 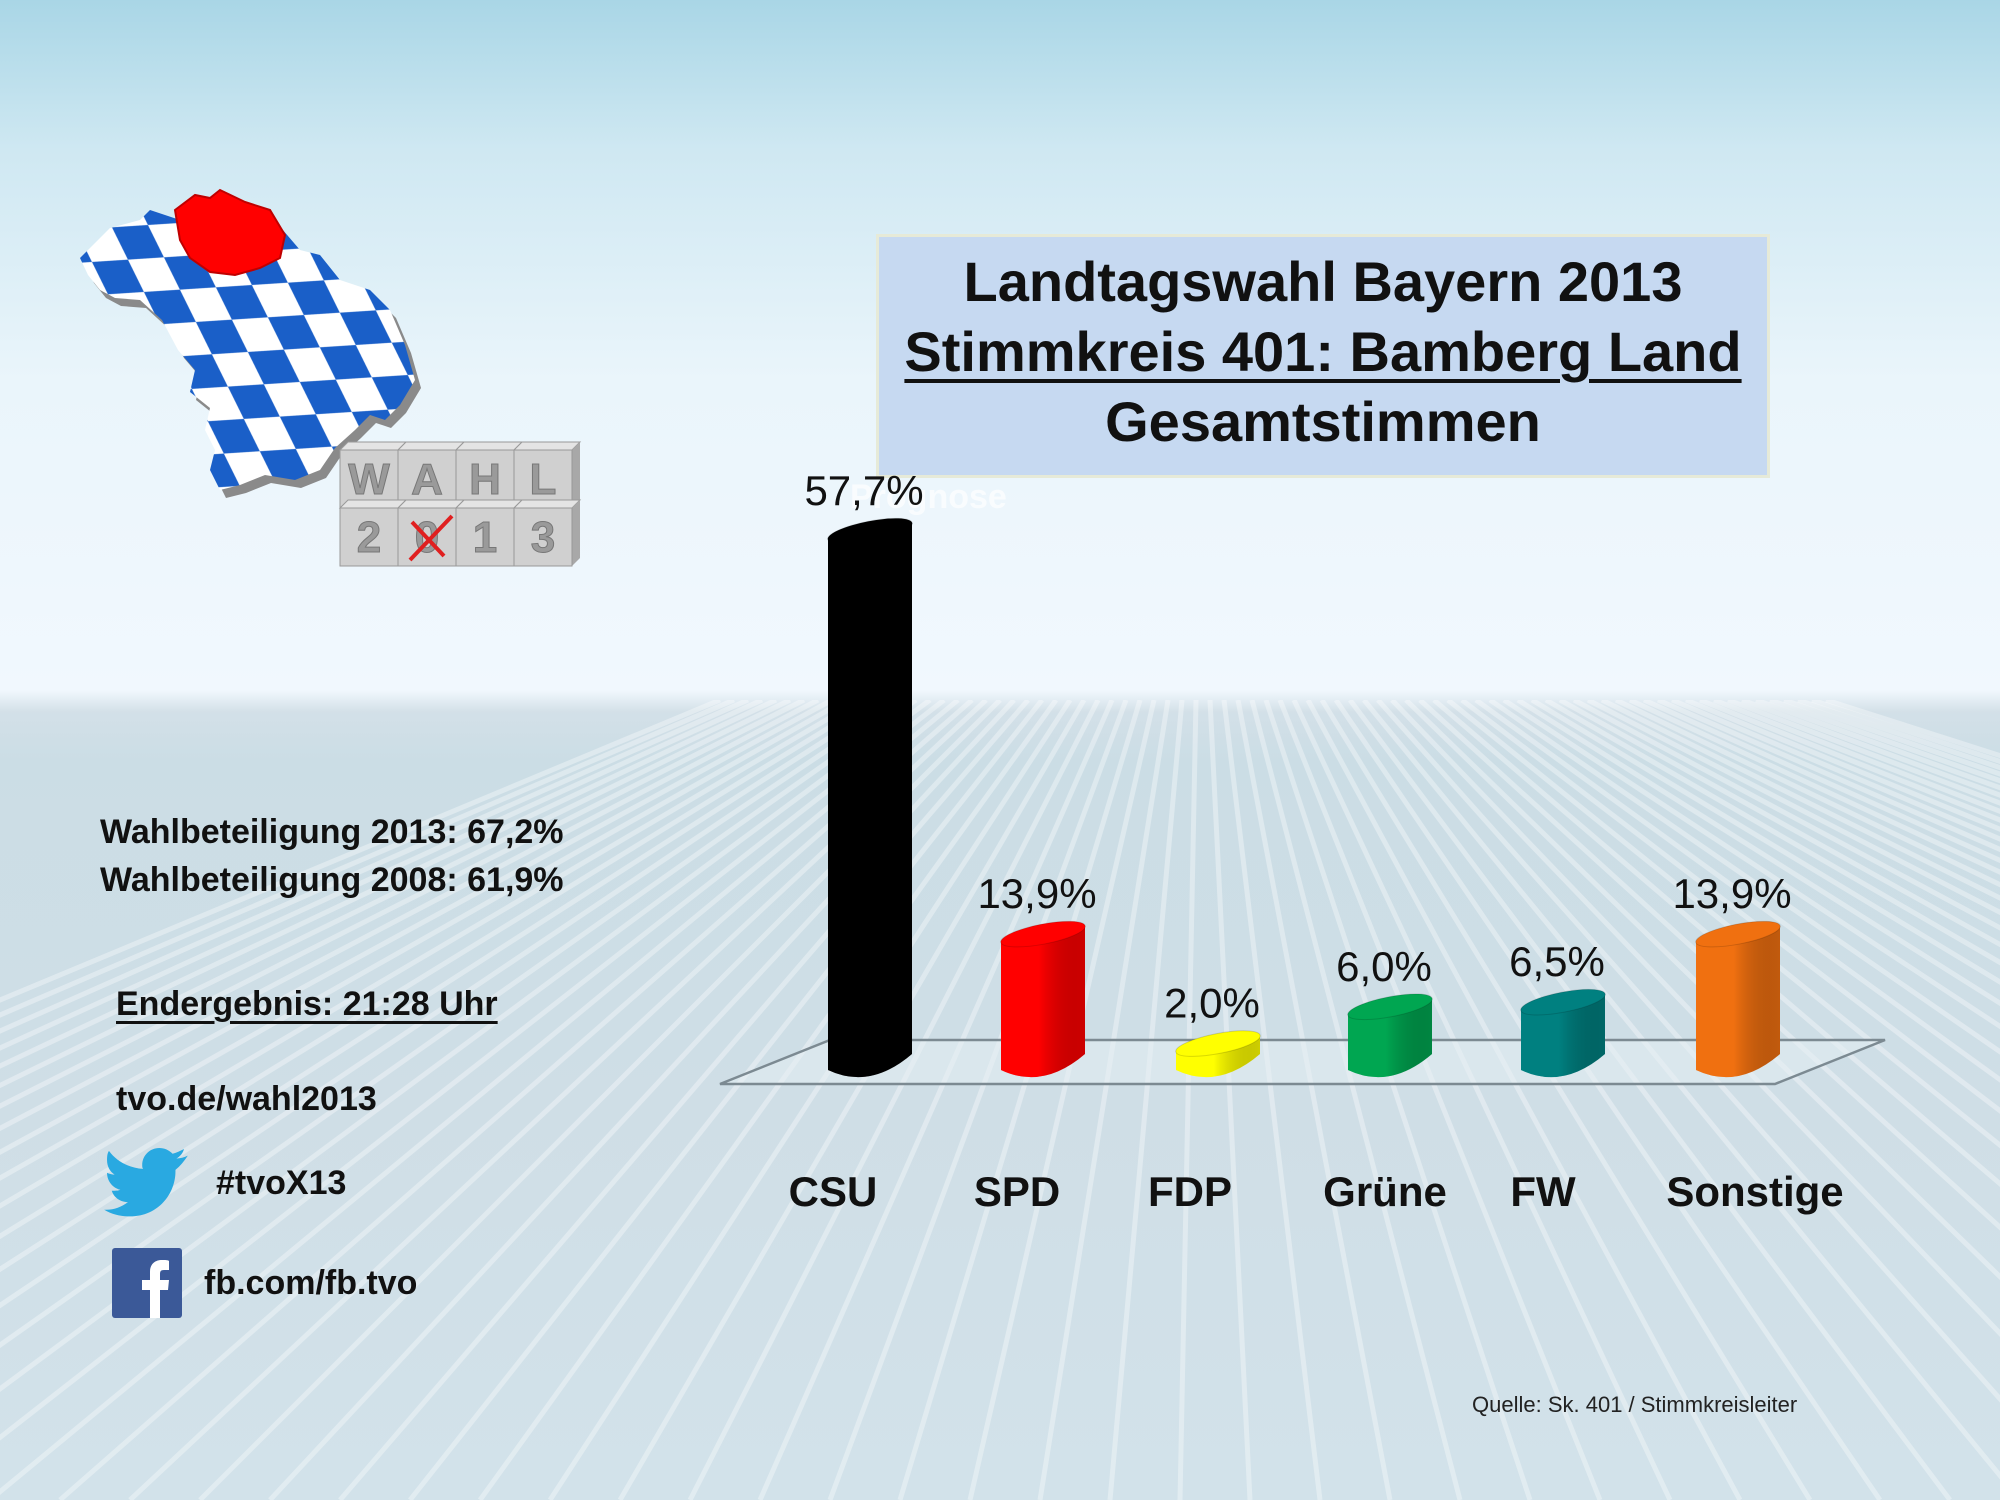 What do you see at coordinates (246, 1099) in the screenshot?
I see `website-link: tvo.de/wahl2013` at bounding box center [246, 1099].